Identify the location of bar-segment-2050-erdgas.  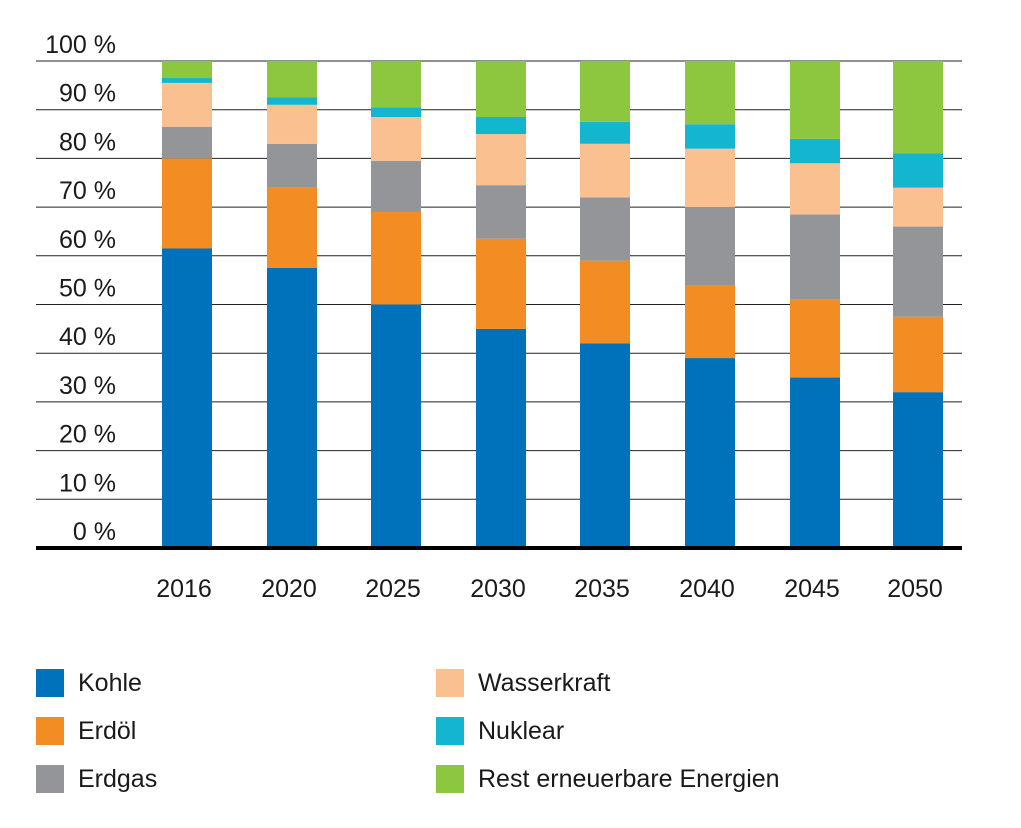
(918, 271).